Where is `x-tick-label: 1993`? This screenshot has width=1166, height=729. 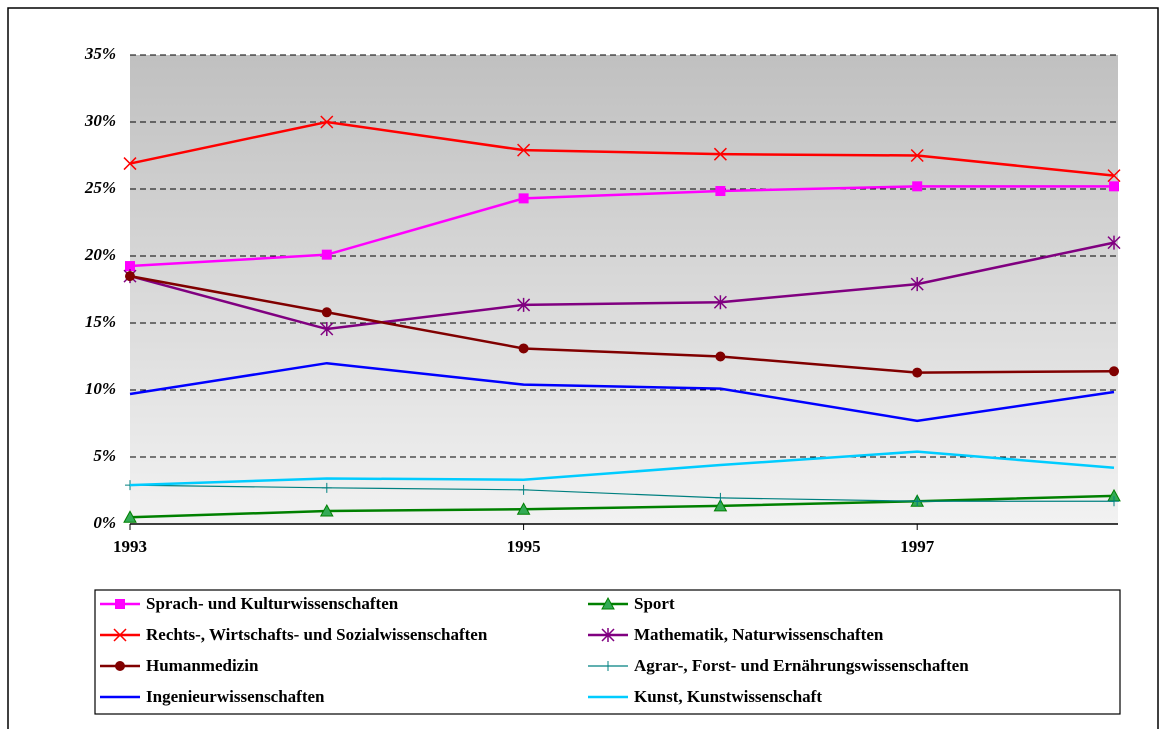
x-tick-label: 1993 is located at coordinates (130, 546).